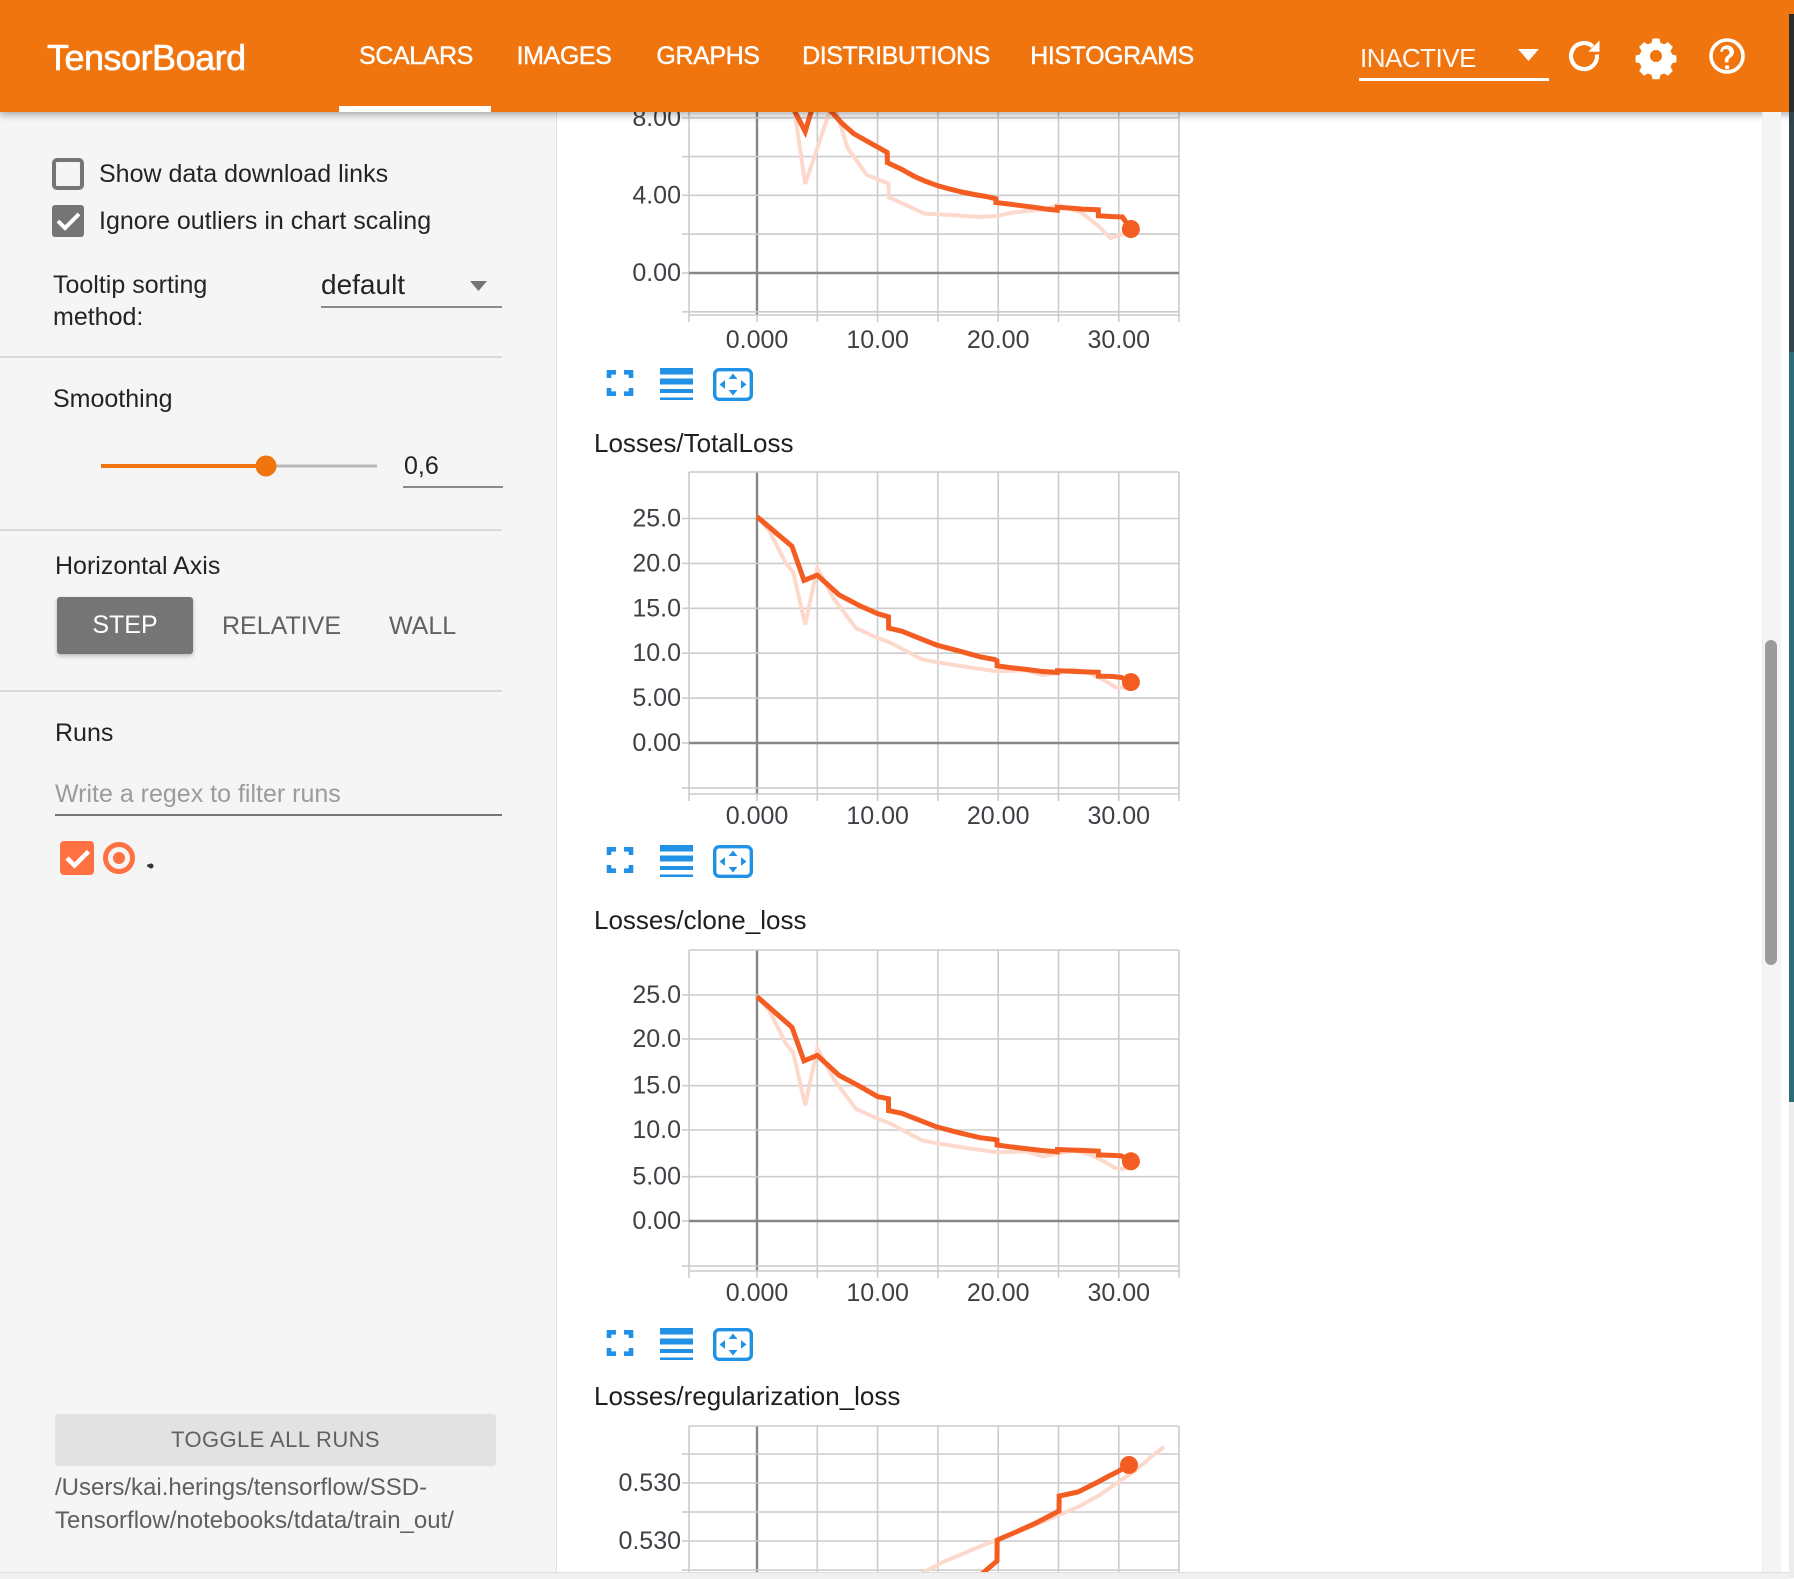 The image size is (1794, 1579). Describe the element at coordinates (656, 195) in the screenshot. I see `svg-text: 4.00` at that location.